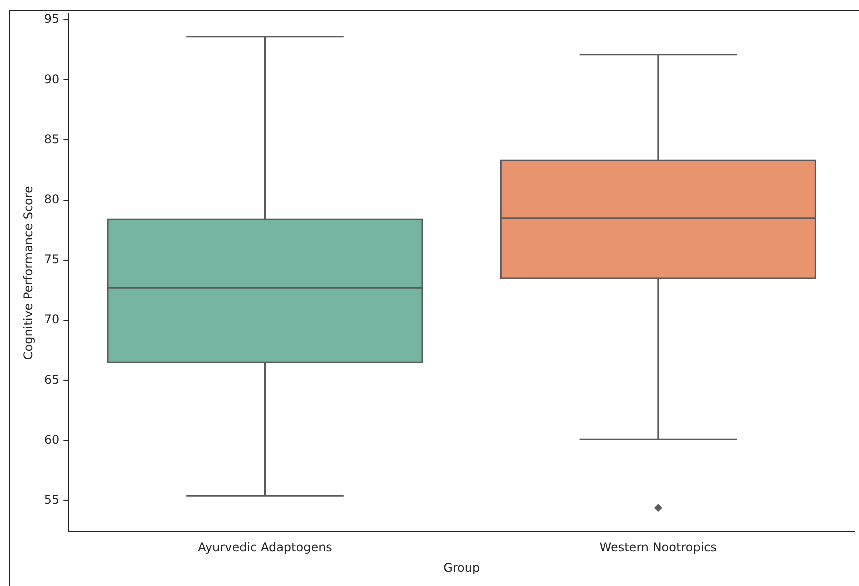  I want to click on y-tick-label: 60, so click(52, 439).